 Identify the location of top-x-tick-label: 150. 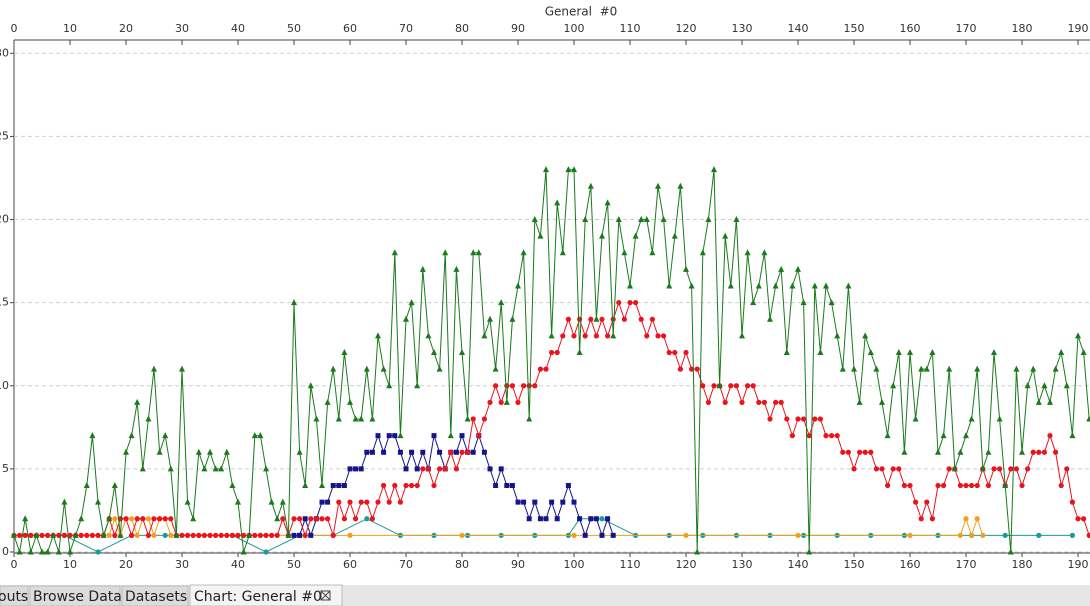
(854, 28).